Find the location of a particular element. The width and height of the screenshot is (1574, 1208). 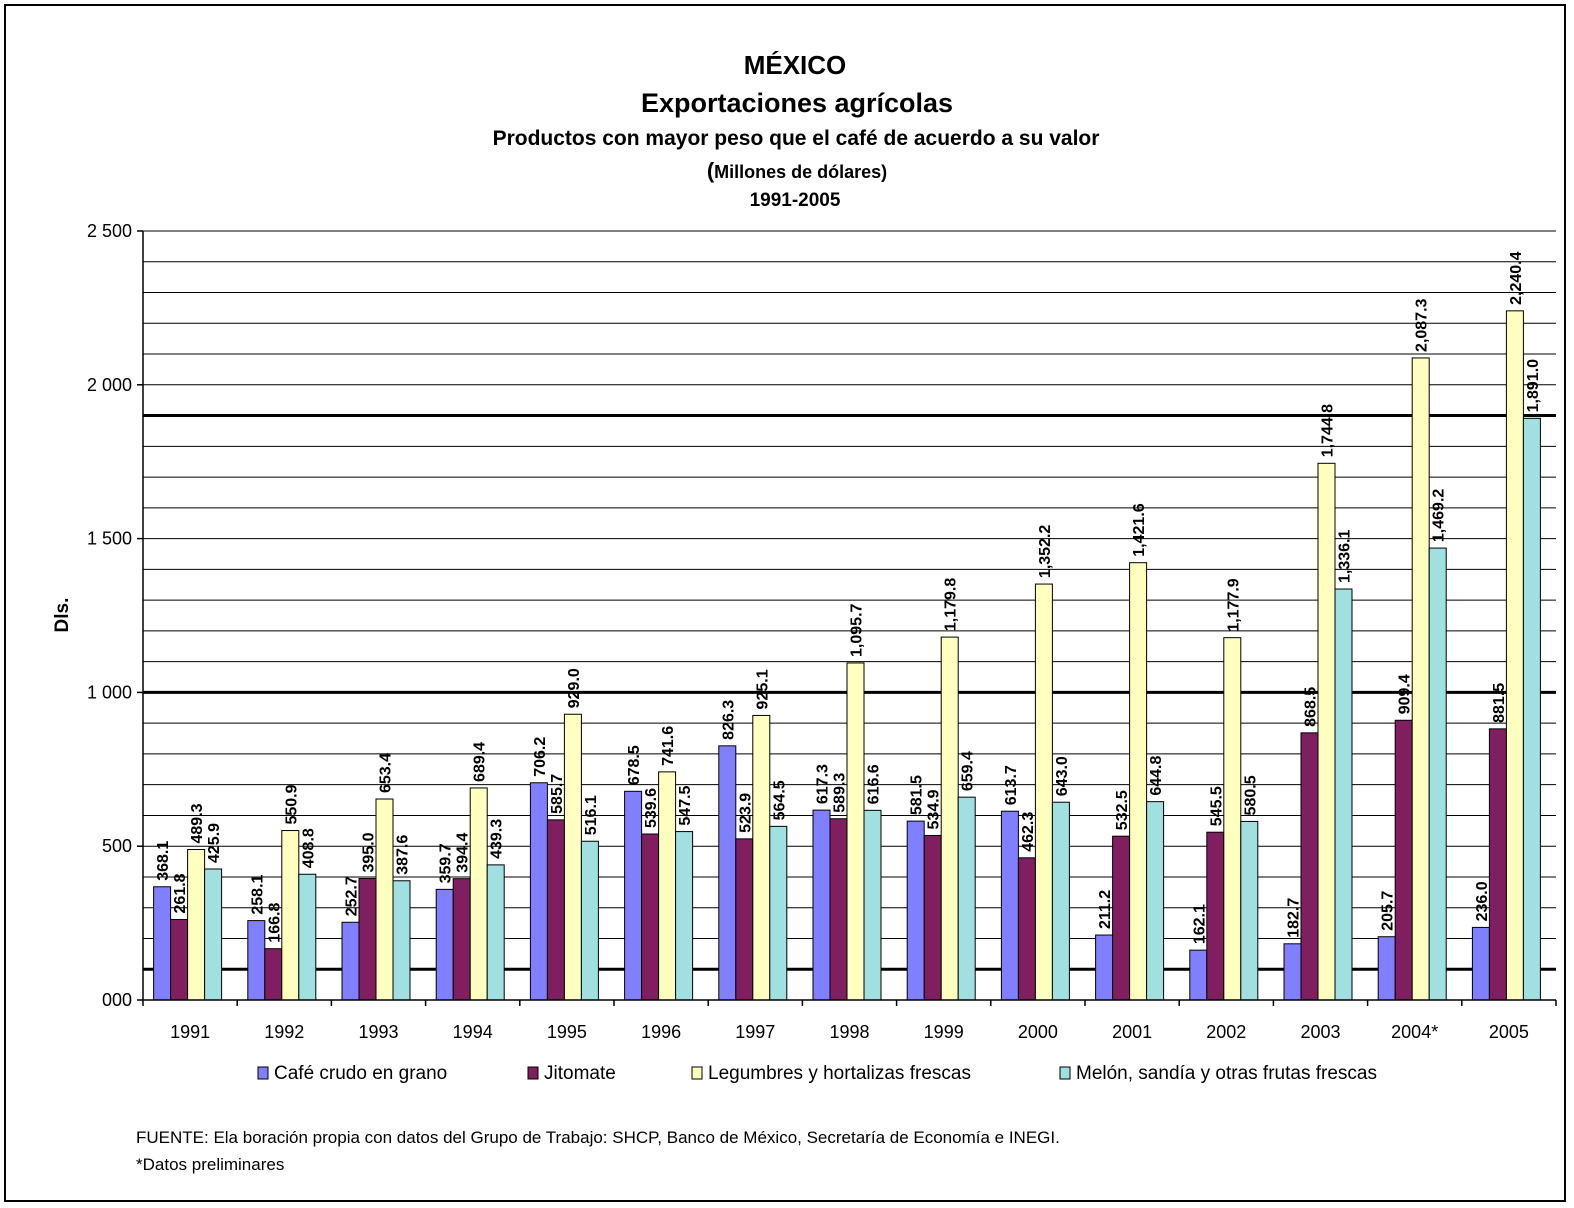

x-tick-label: 1995 is located at coordinates (567, 1032).